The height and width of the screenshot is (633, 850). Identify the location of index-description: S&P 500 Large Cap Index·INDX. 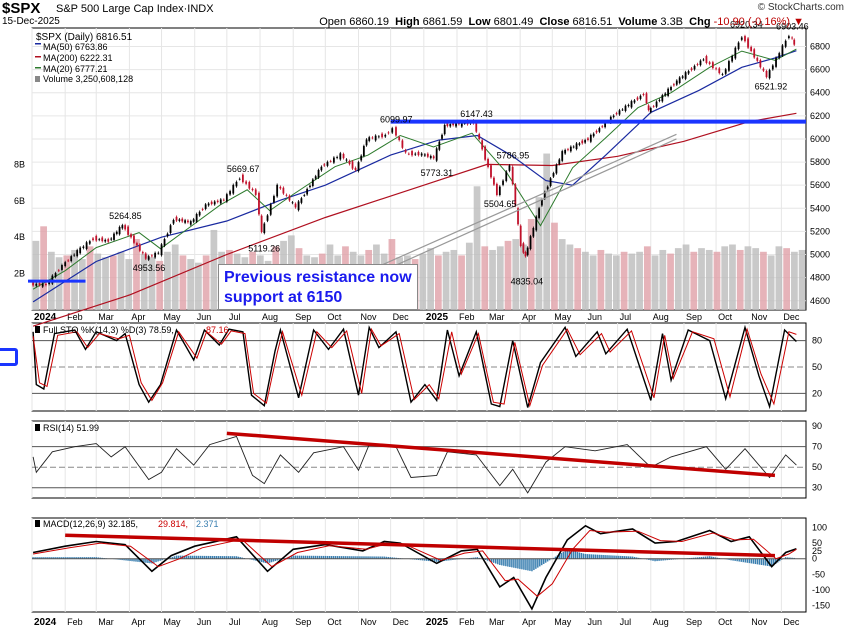
(135, 9).